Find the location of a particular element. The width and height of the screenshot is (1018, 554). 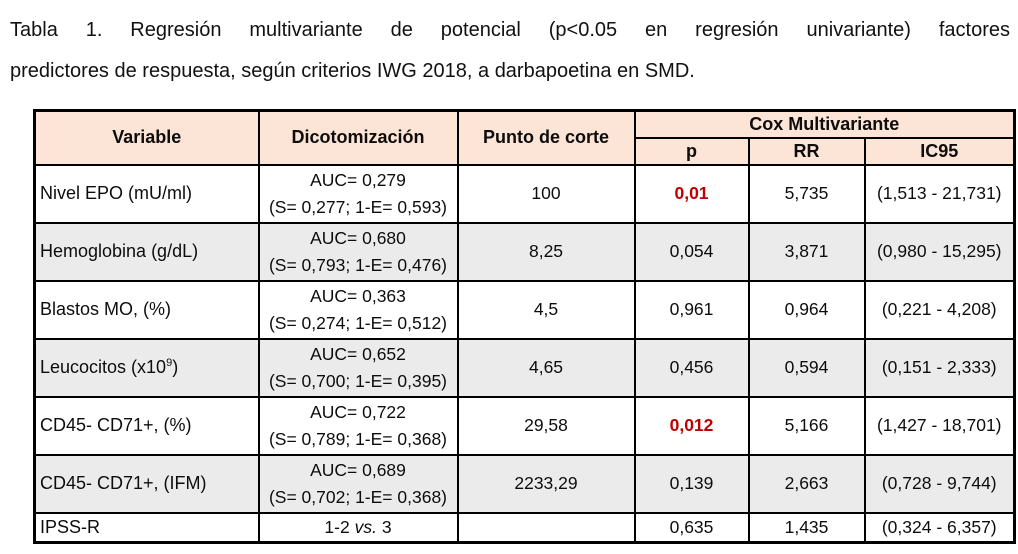

rr-cell: 0,964 is located at coordinates (806, 309).